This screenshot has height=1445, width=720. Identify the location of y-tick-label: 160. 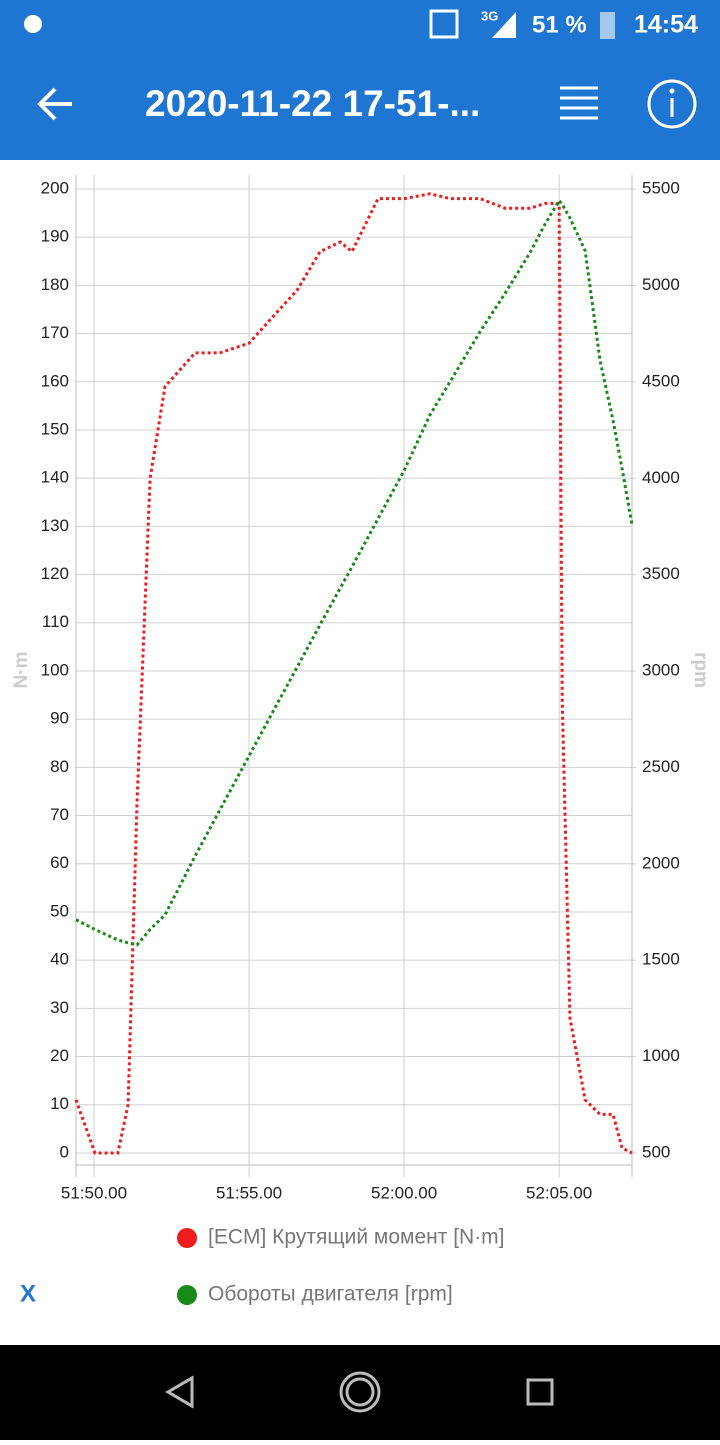
(55, 380).